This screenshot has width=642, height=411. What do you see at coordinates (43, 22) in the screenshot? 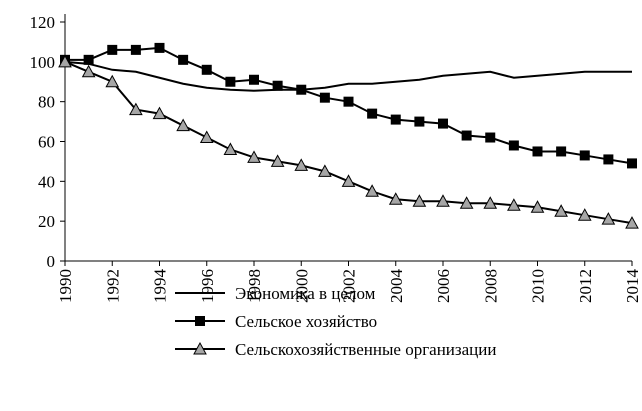
I see `y-tick-label: 120` at bounding box center [43, 22].